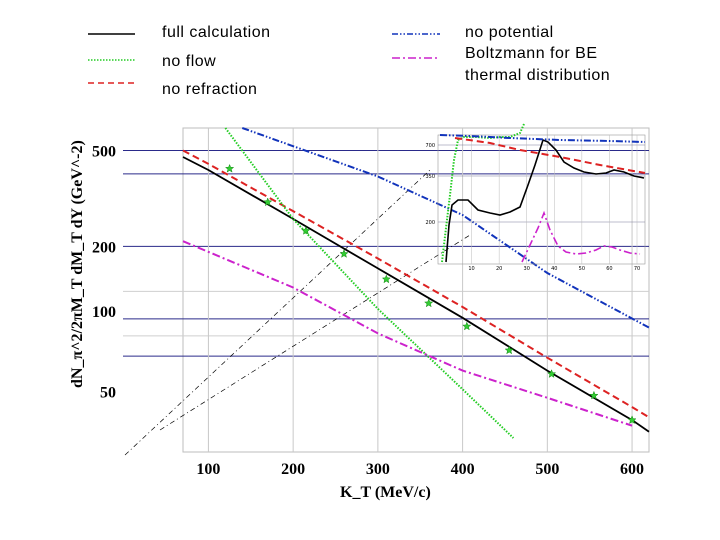 The height and width of the screenshot is (540, 720). I want to click on inset-x-tick-label: 60, so click(609, 269).